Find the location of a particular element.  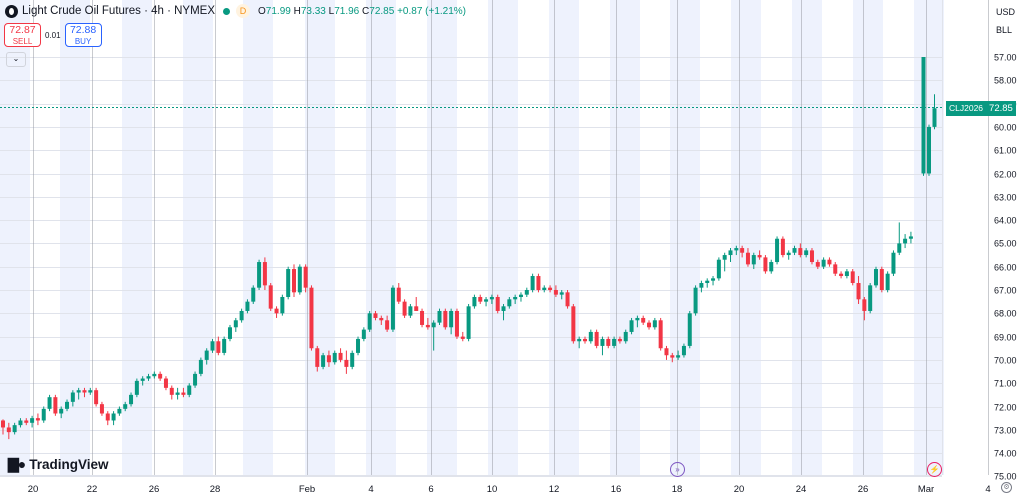

tradingview-logo: ▇● TradingView is located at coordinates (58, 464).